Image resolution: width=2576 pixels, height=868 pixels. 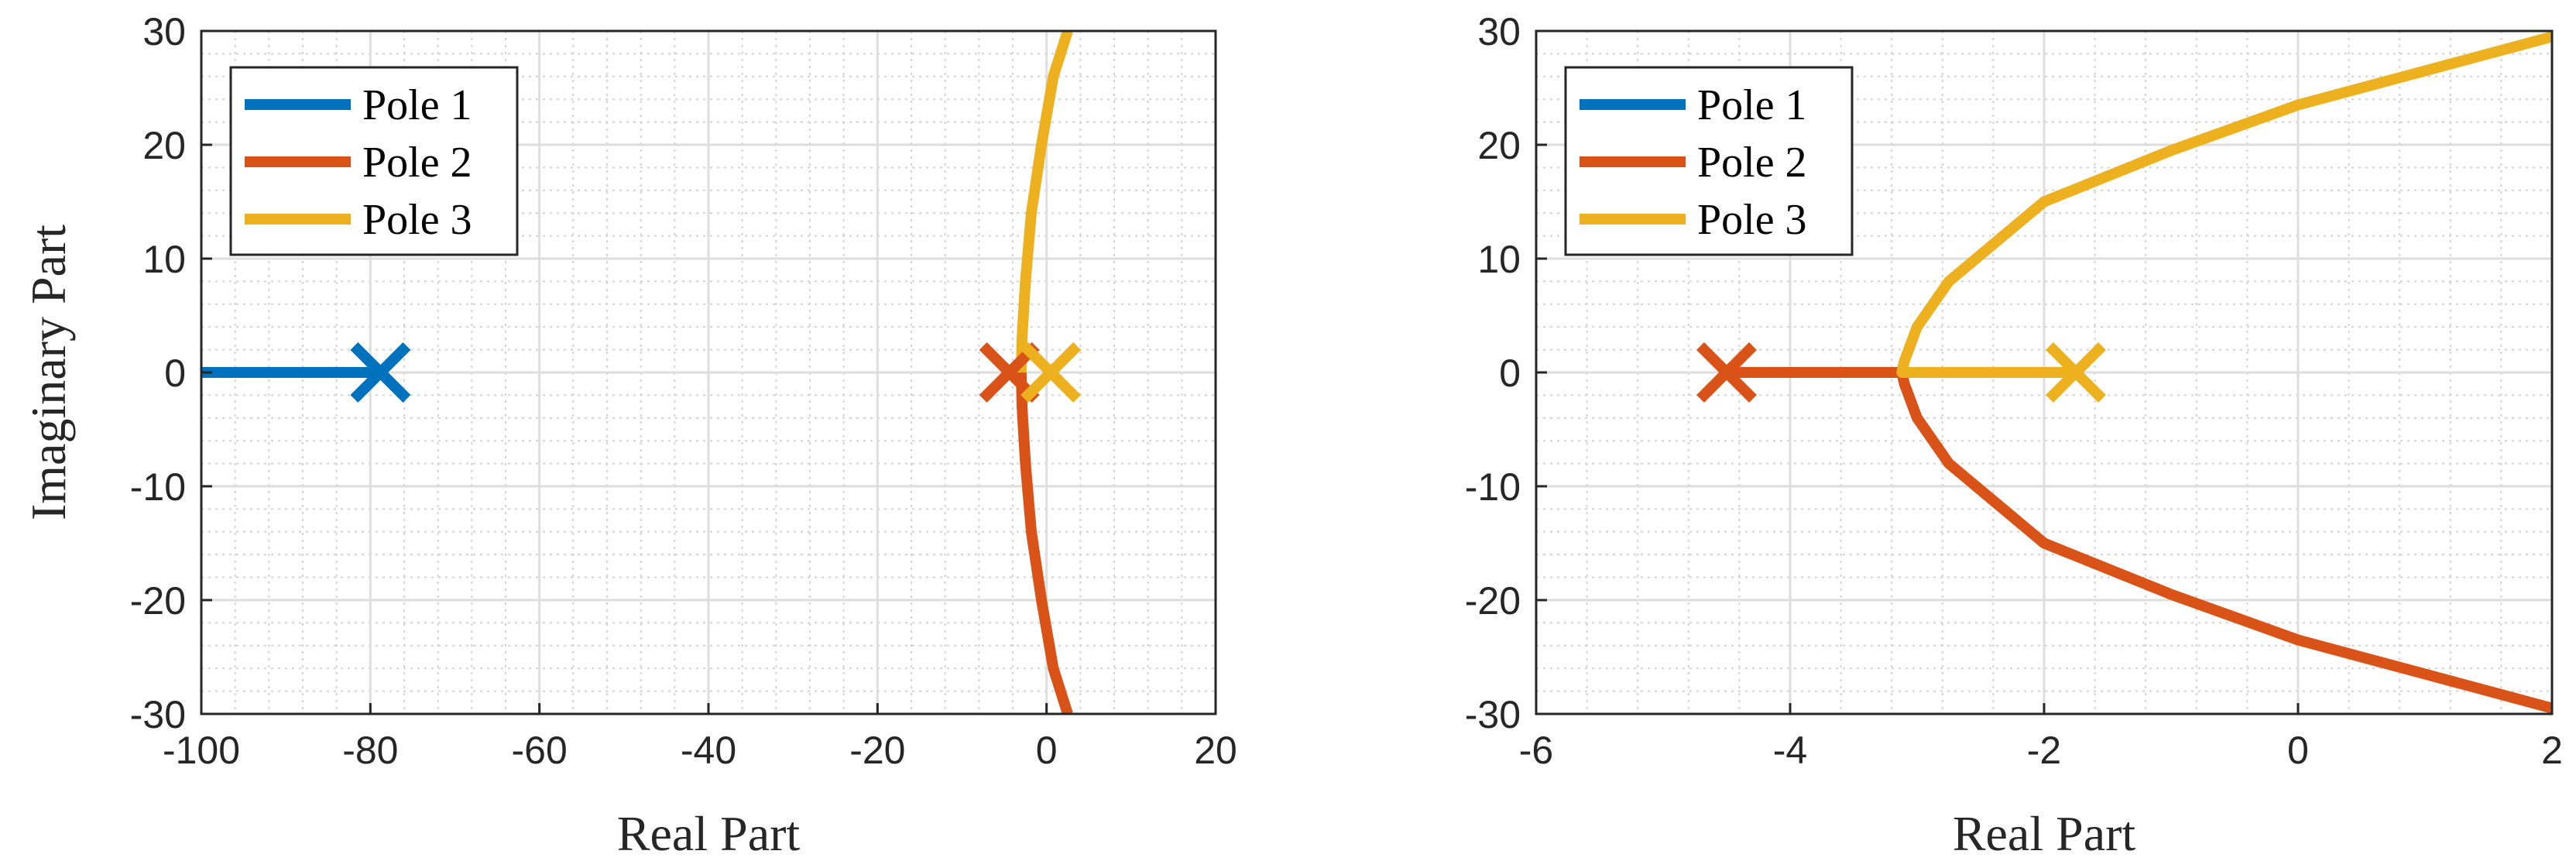 What do you see at coordinates (1536, 750) in the screenshot?
I see `x-tick-label: -6` at bounding box center [1536, 750].